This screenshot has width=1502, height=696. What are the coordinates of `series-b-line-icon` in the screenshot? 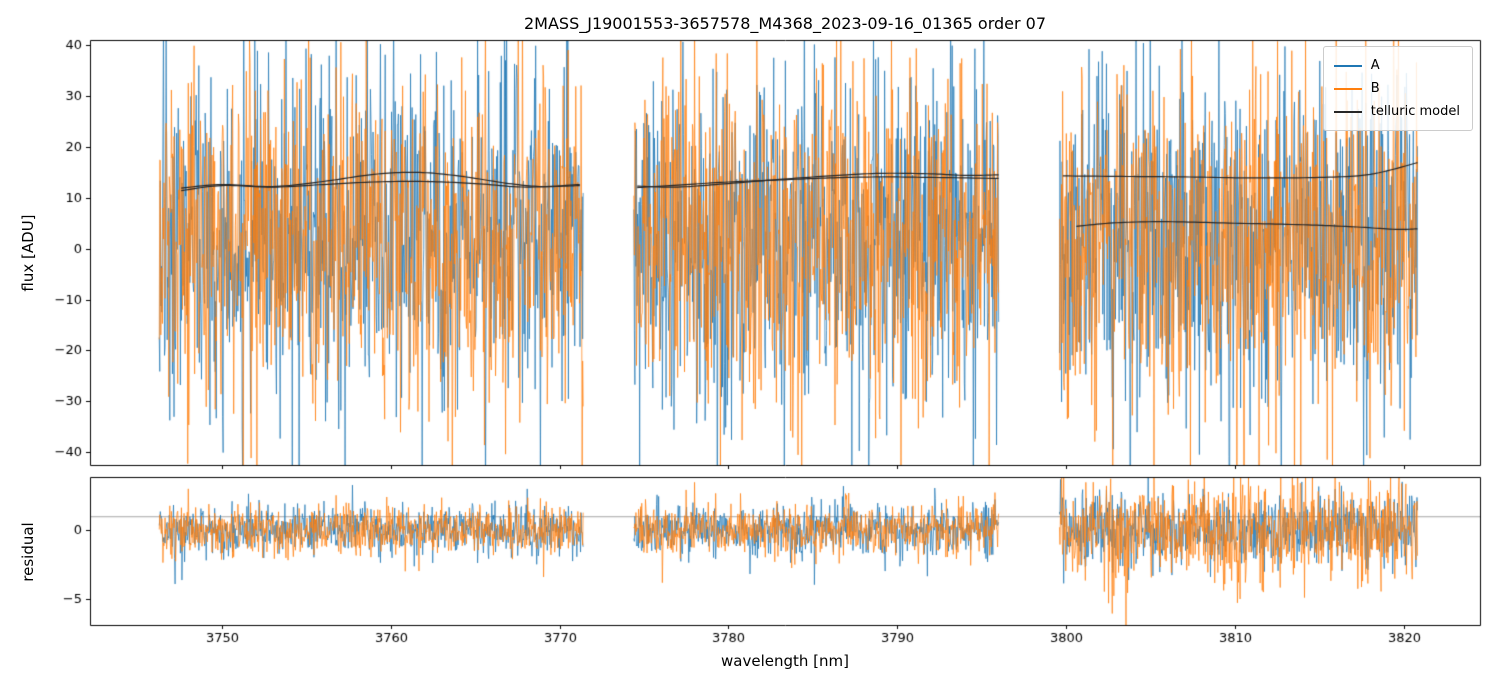 It's located at (1347, 88).